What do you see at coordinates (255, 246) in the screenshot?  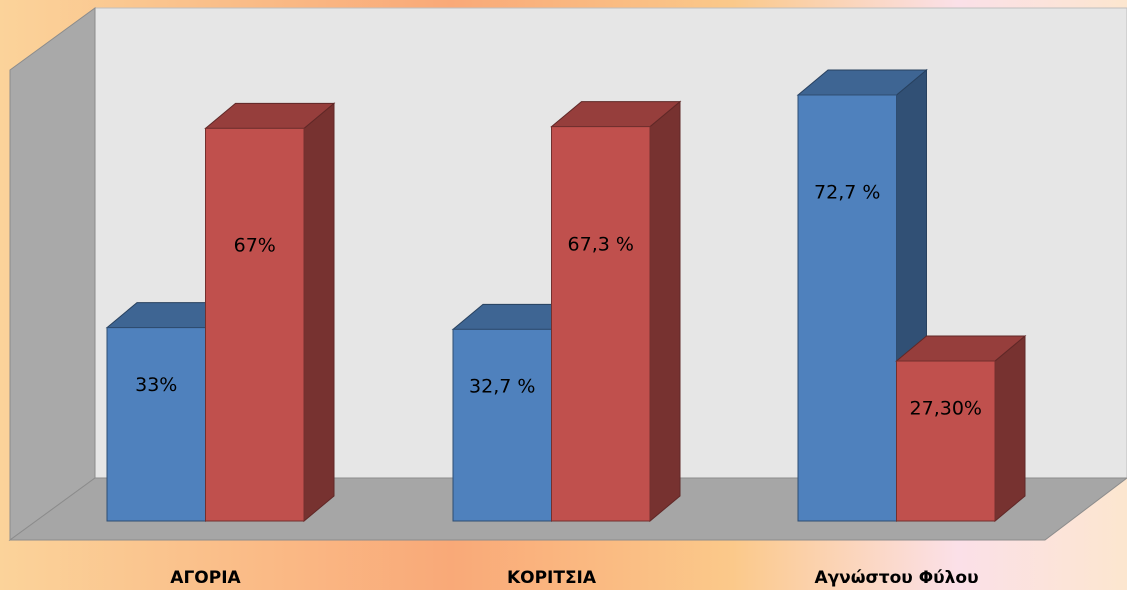 I see `data-label: 67%` at bounding box center [255, 246].